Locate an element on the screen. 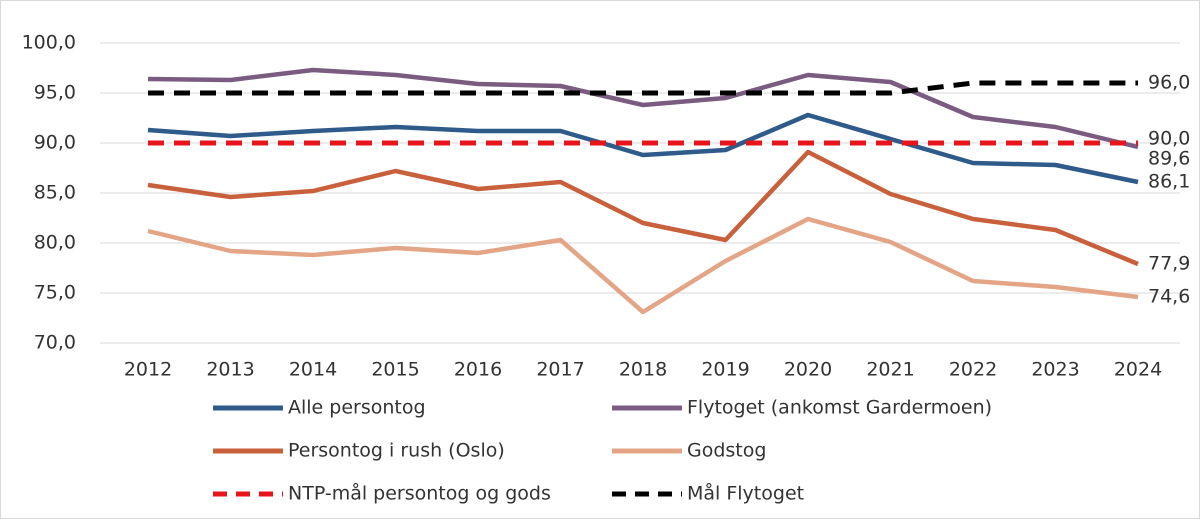 This screenshot has width=1200, height=519. y-tick-label: 100,0 is located at coordinates (49, 43).